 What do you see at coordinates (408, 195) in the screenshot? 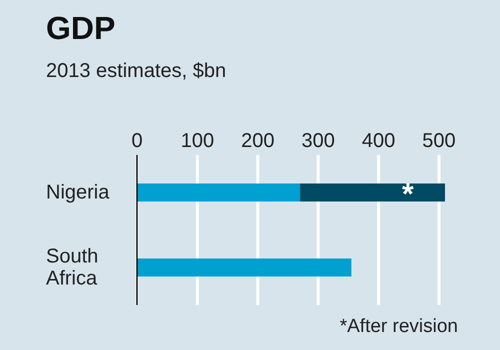
I see `annotation: *` at bounding box center [408, 195].